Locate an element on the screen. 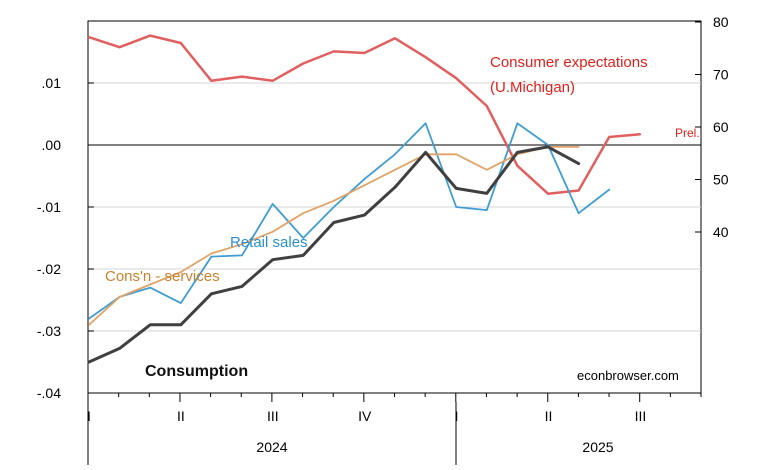  left-tick-label: -.01 is located at coordinates (49, 207).